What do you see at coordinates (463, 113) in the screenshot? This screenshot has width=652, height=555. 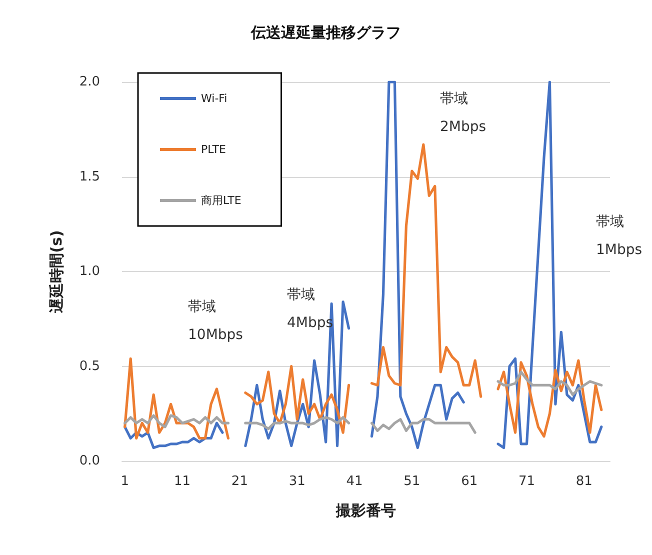 I see `annotation: 帯域 2Mbps` at bounding box center [463, 113].